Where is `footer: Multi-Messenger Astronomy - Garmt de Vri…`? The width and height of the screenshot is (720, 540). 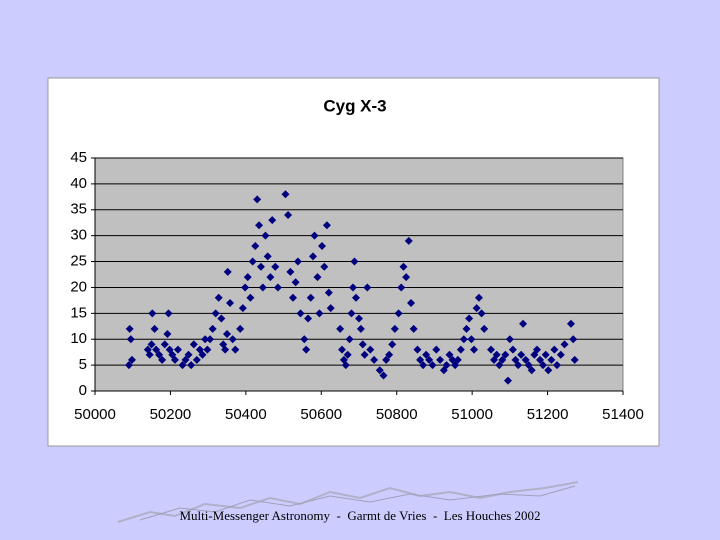
footer: Multi-Messenger Astronomy - Garmt de Vri… is located at coordinates (359, 515).